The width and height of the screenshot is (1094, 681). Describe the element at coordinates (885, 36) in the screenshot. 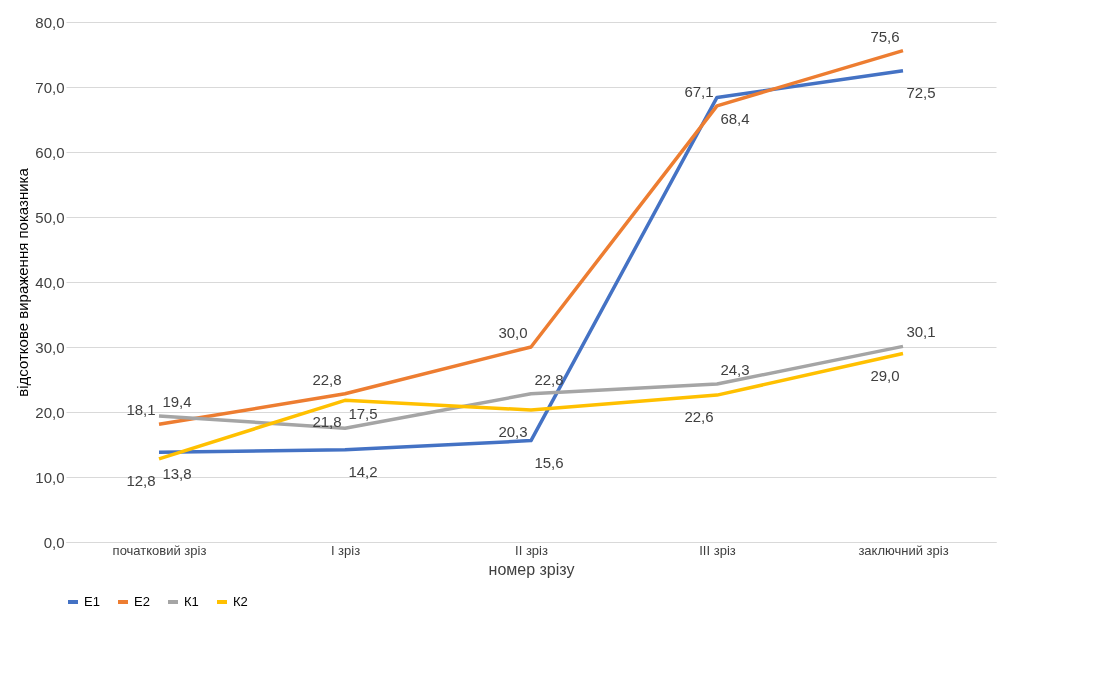

I see `data-label: 75,6` at that location.